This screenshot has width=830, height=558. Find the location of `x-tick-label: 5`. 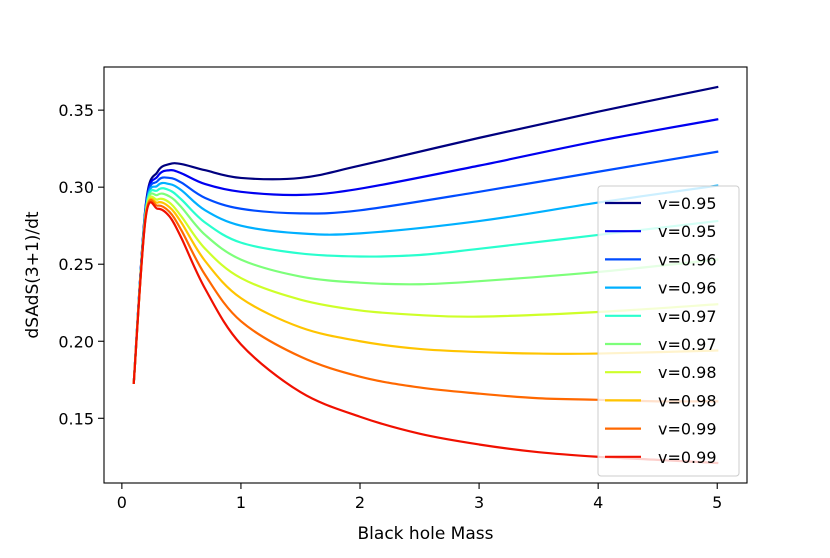

x-tick-label: 5 is located at coordinates (717, 502).